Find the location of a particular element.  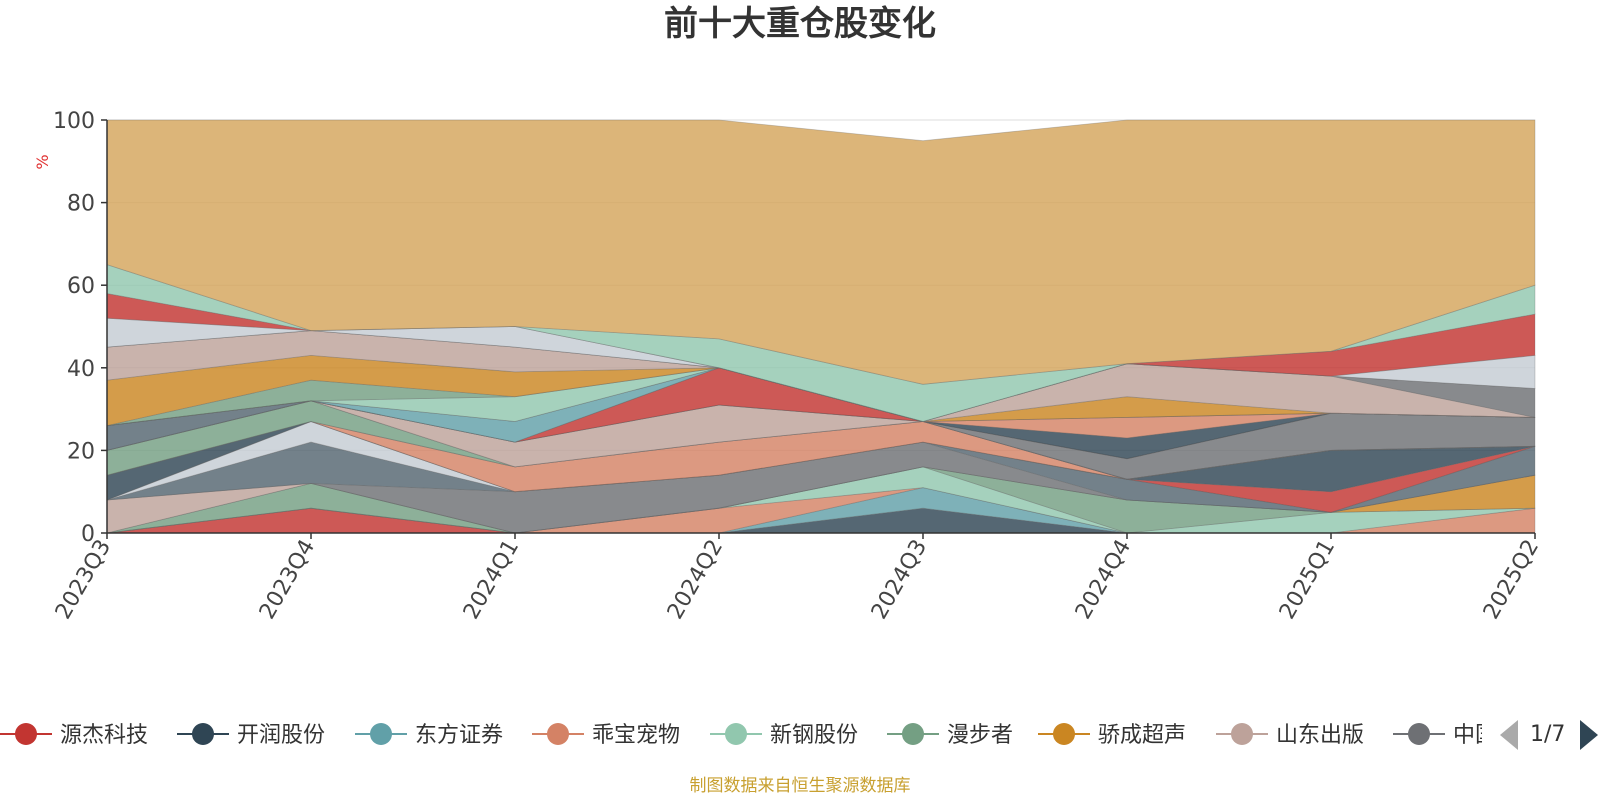

legend-item-0: 源杰科技 is located at coordinates (74, 735).